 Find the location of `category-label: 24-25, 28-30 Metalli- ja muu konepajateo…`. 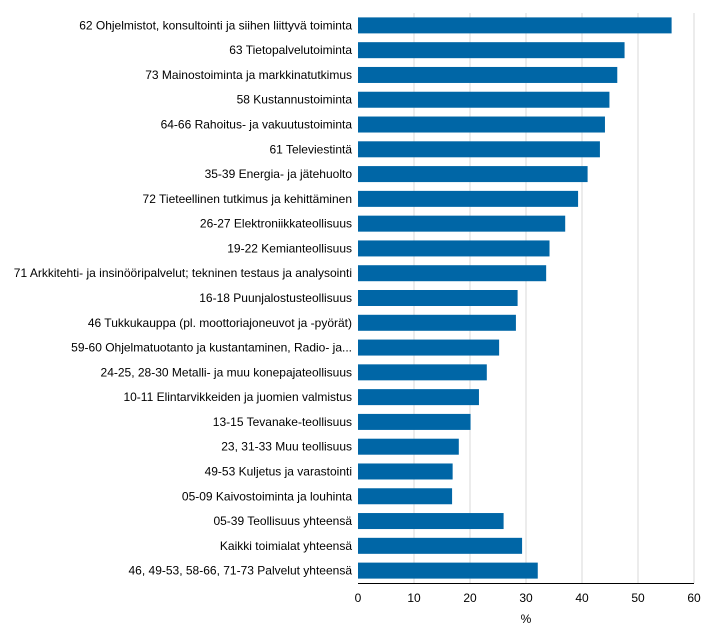

category-label: 24-25, 28-30 Metalli- ja muu konepajateo… is located at coordinates (226, 372).